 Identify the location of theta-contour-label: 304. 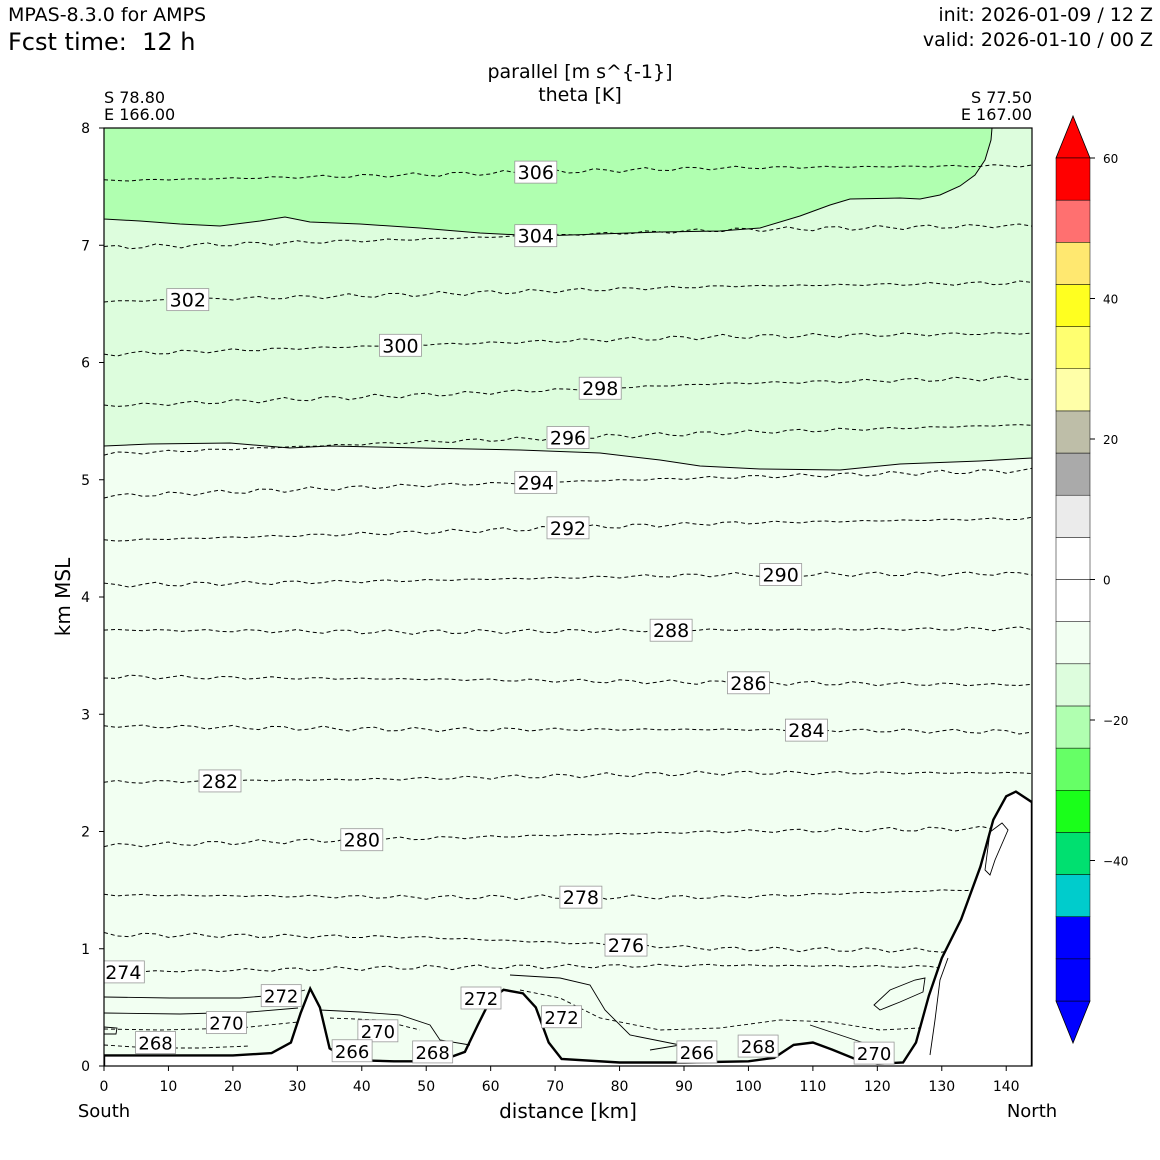
(536, 237).